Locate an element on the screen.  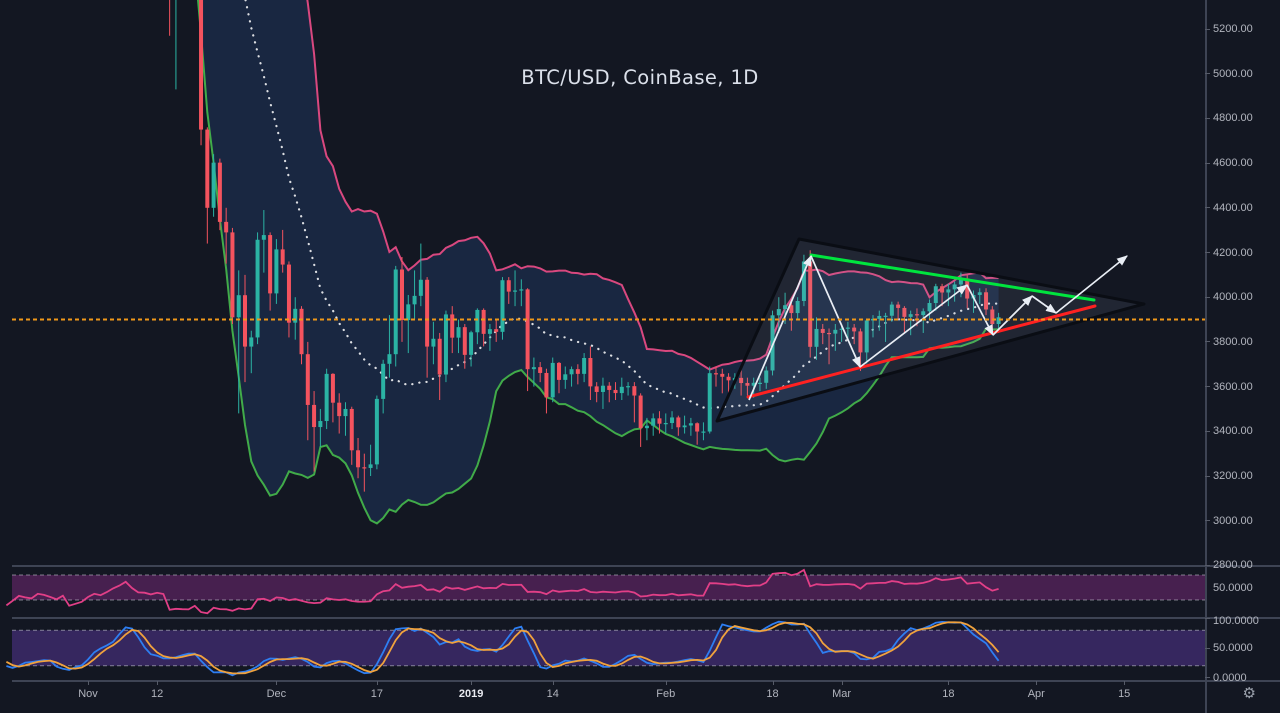
price-axis-label: 3200.00 is located at coordinates (1233, 476).